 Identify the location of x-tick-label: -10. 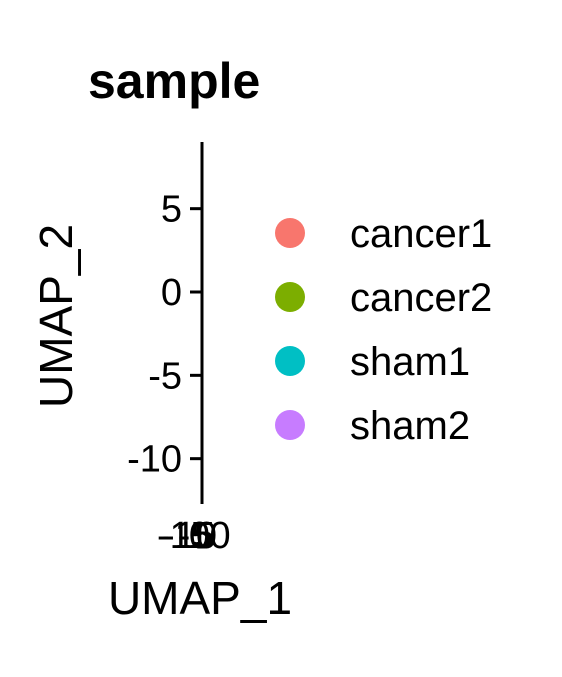
(189, 536).